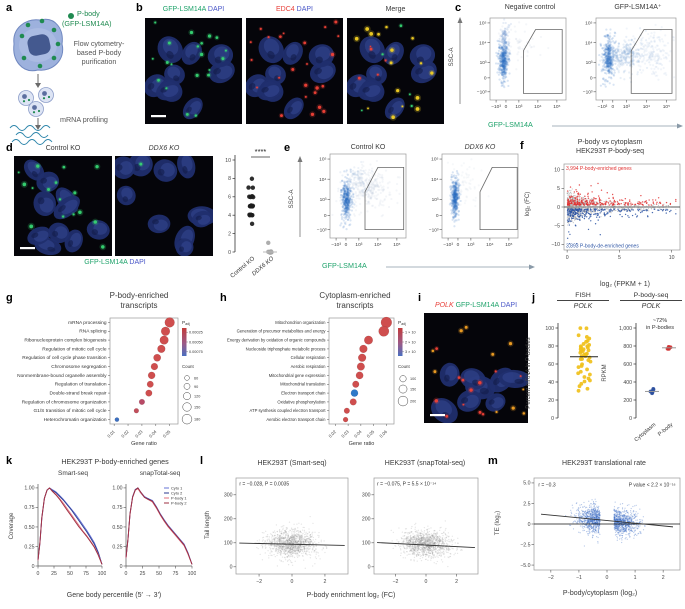 The image size is (685, 609). Describe the element at coordinates (69, 411) in the screenshot. I see `svg-text:G1/S transition of mitotic cel: G1/S transition of mitotic cell cycle` at that location.